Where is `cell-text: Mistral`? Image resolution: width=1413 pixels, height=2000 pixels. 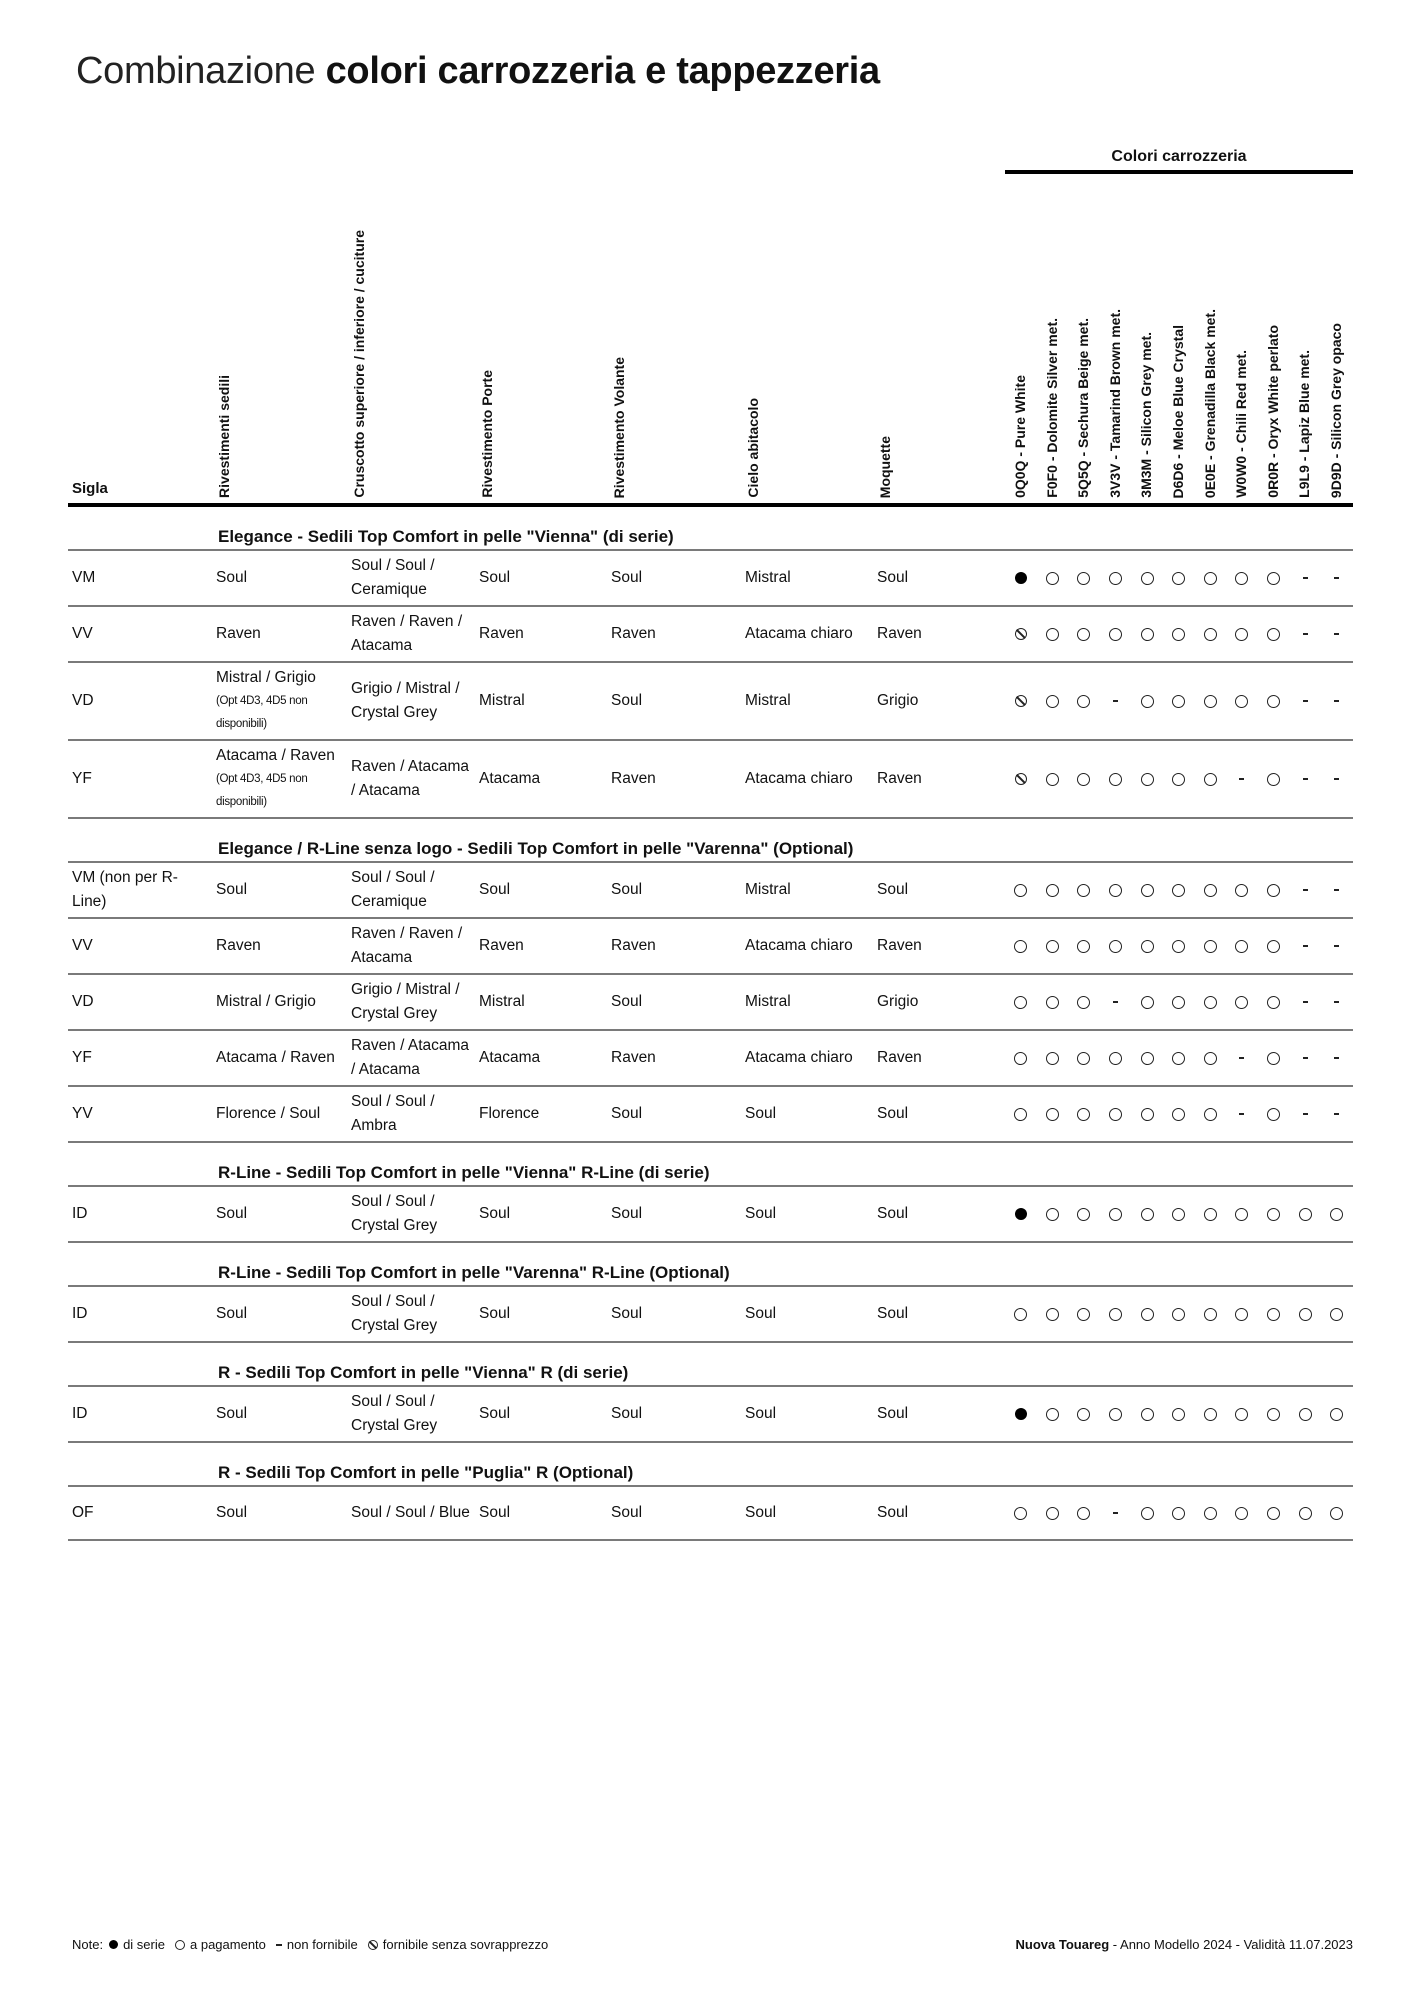 cell-text: Mistral is located at coordinates (768, 1001).